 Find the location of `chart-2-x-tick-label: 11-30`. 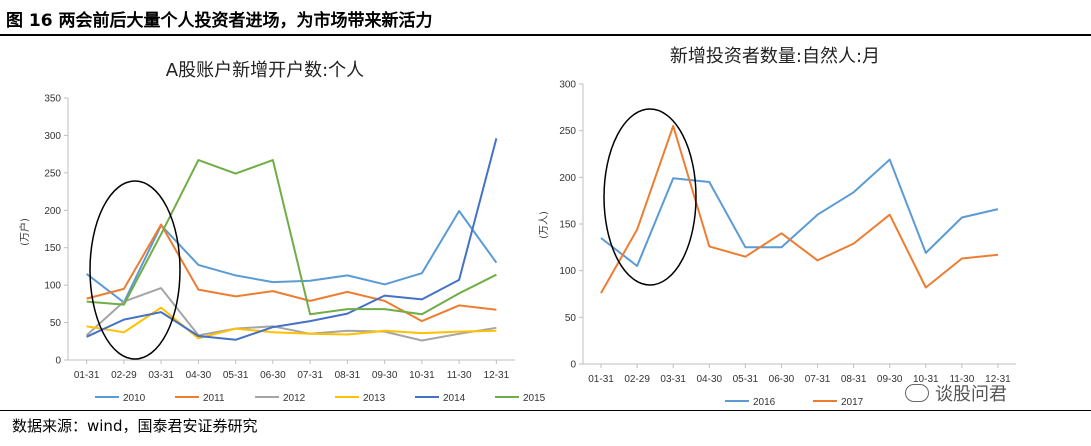

chart-2-x-tick-label: 11-30 is located at coordinates (961, 379).